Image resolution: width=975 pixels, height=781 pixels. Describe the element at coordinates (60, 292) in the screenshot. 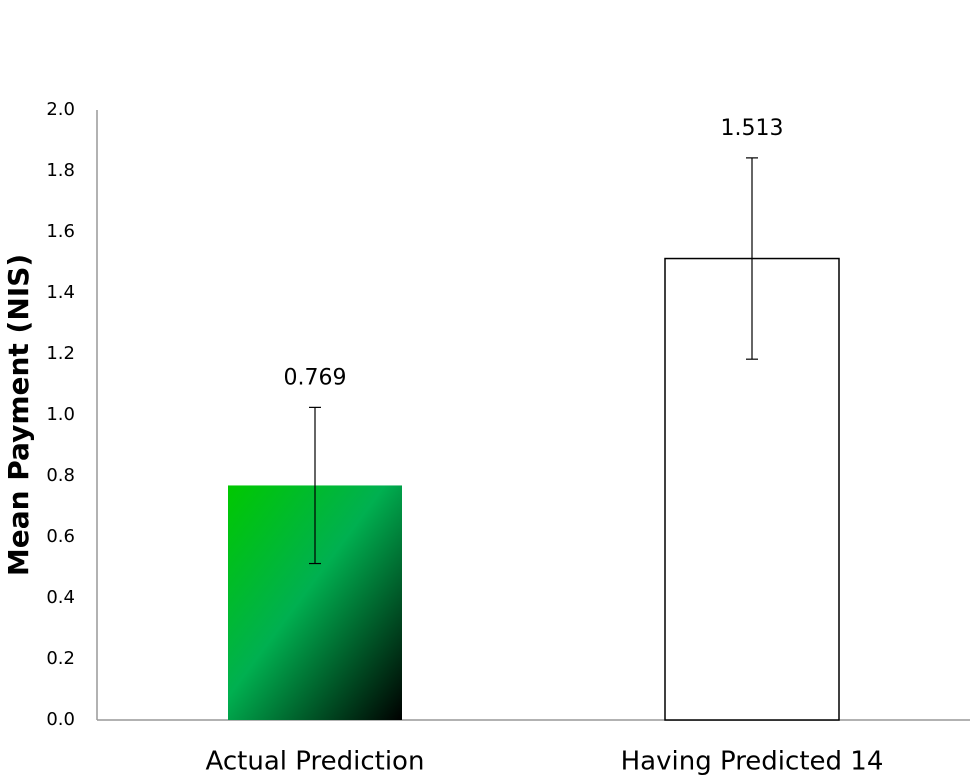

I see `y-tick-label: 1.4` at that location.